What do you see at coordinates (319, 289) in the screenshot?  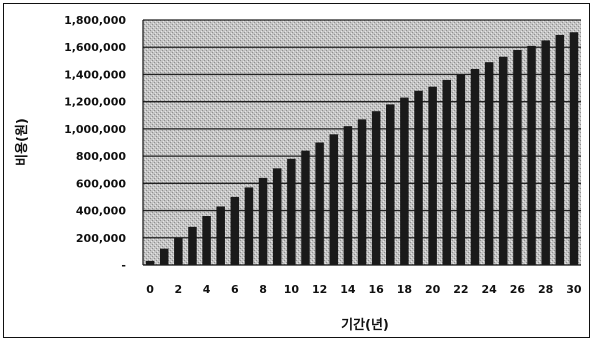 I see `x-tick-label: 12` at bounding box center [319, 289].